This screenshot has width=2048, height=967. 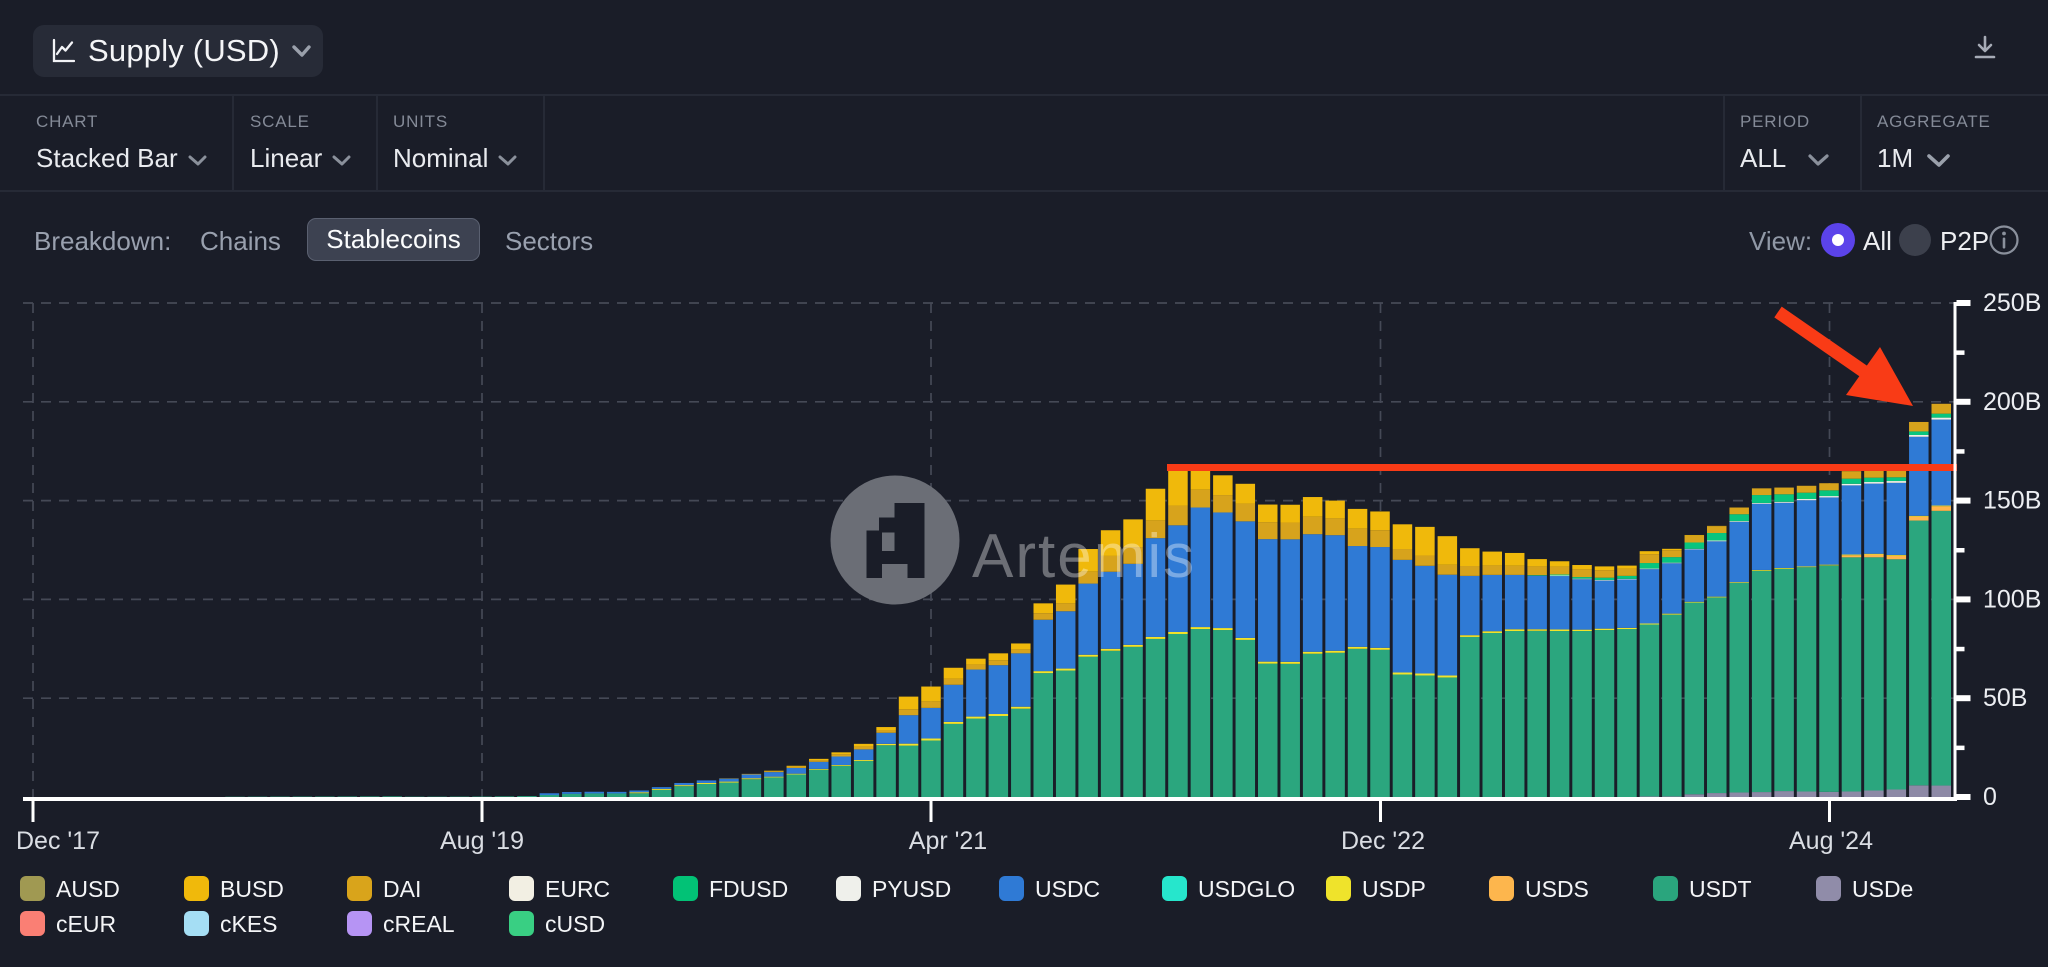 What do you see at coordinates (2005, 698) in the screenshot?
I see `svg-text: 50B` at bounding box center [2005, 698].